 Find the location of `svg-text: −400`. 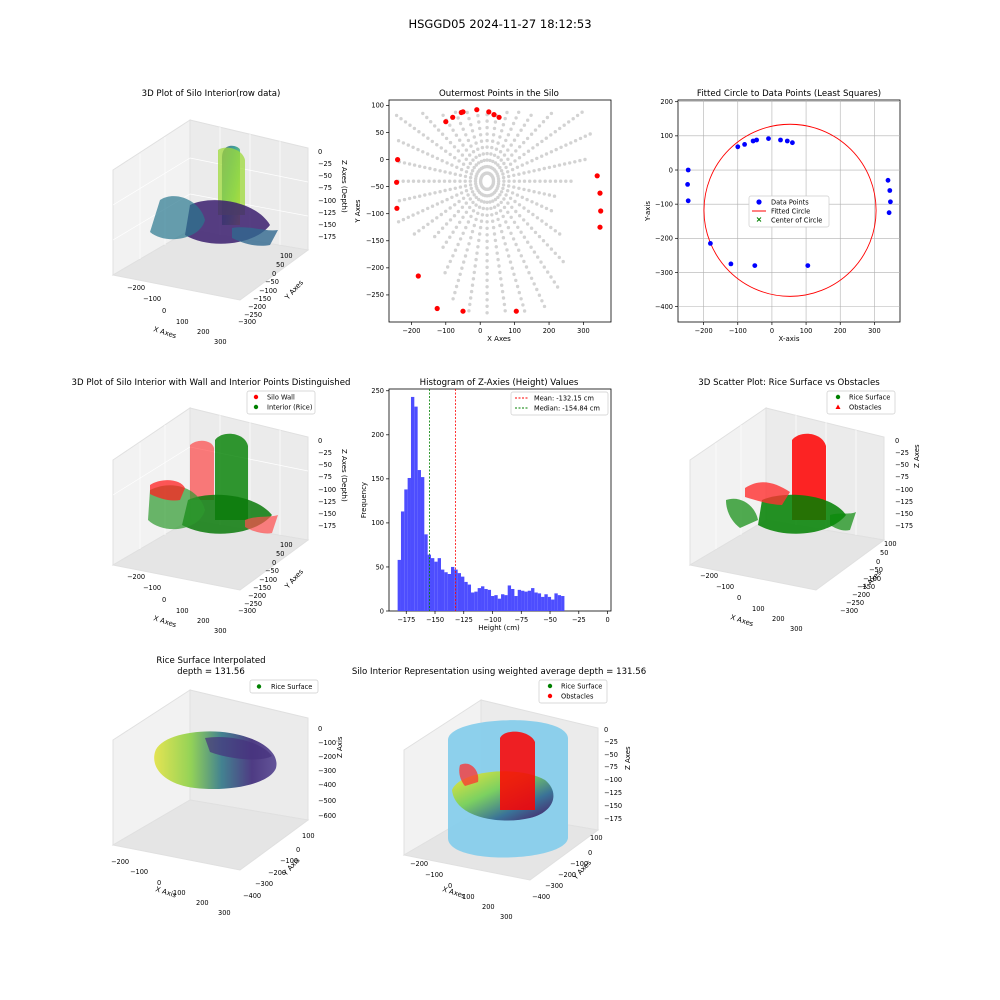

svg-text: −400 is located at coordinates (327, 785).